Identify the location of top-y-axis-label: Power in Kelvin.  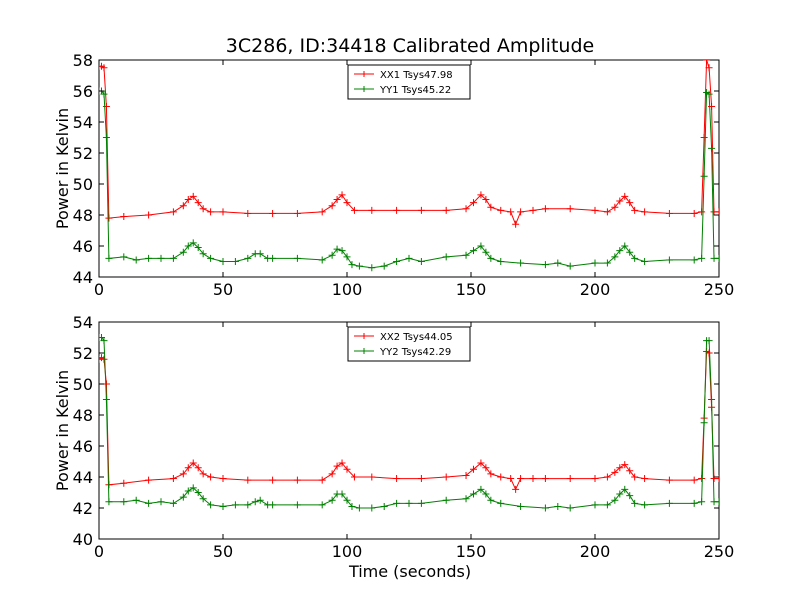
(62, 168).